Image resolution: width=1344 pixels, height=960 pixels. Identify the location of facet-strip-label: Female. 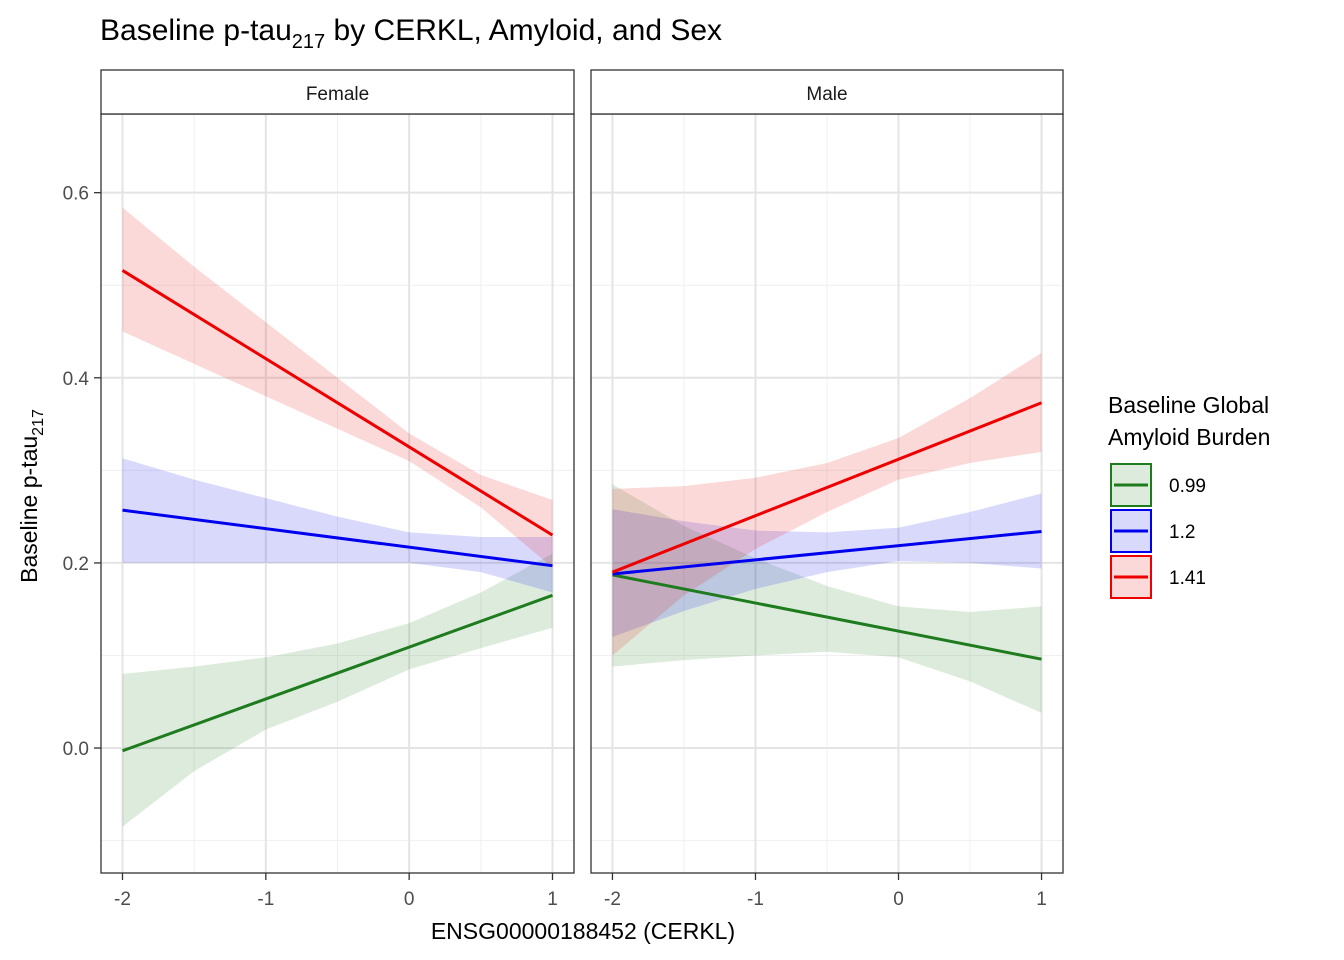
(337, 94).